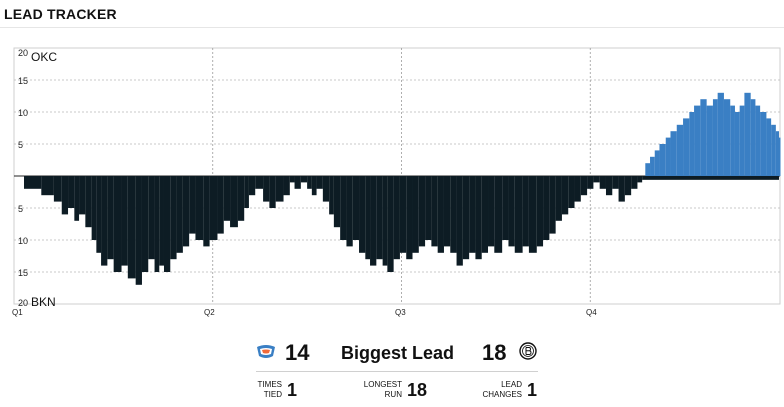 Image resolution: width=784 pixels, height=407 pixels. Describe the element at coordinates (591, 312) in the screenshot. I see `quarter-label: Q4` at that location.